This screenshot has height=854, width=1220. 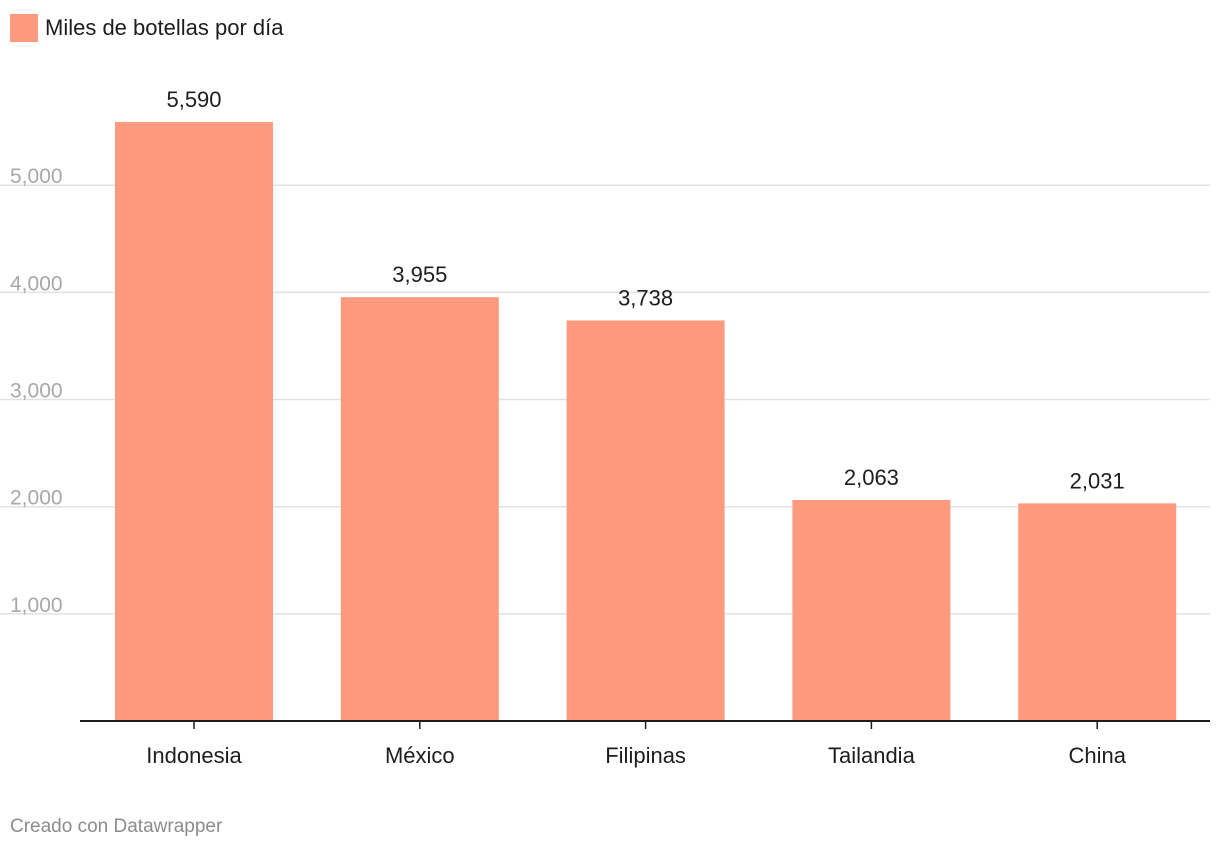 I want to click on y-axis-ticks: 1,000 2,000 3,000 4,000 5,000, so click(x=36, y=391).